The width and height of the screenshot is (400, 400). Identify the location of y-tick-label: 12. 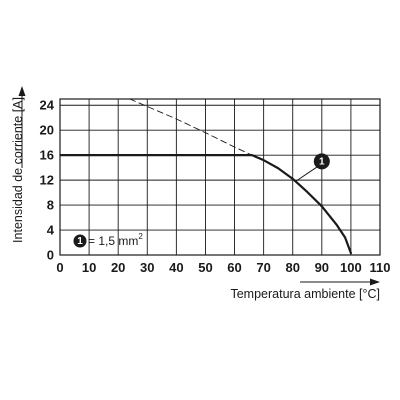
(47, 180).